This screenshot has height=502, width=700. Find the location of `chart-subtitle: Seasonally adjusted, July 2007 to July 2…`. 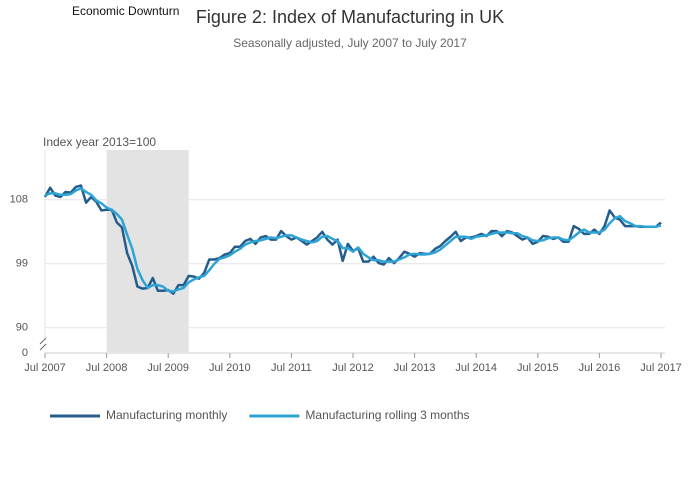

chart-subtitle: Seasonally adjusted, July 2007 to July 2… is located at coordinates (350, 43).